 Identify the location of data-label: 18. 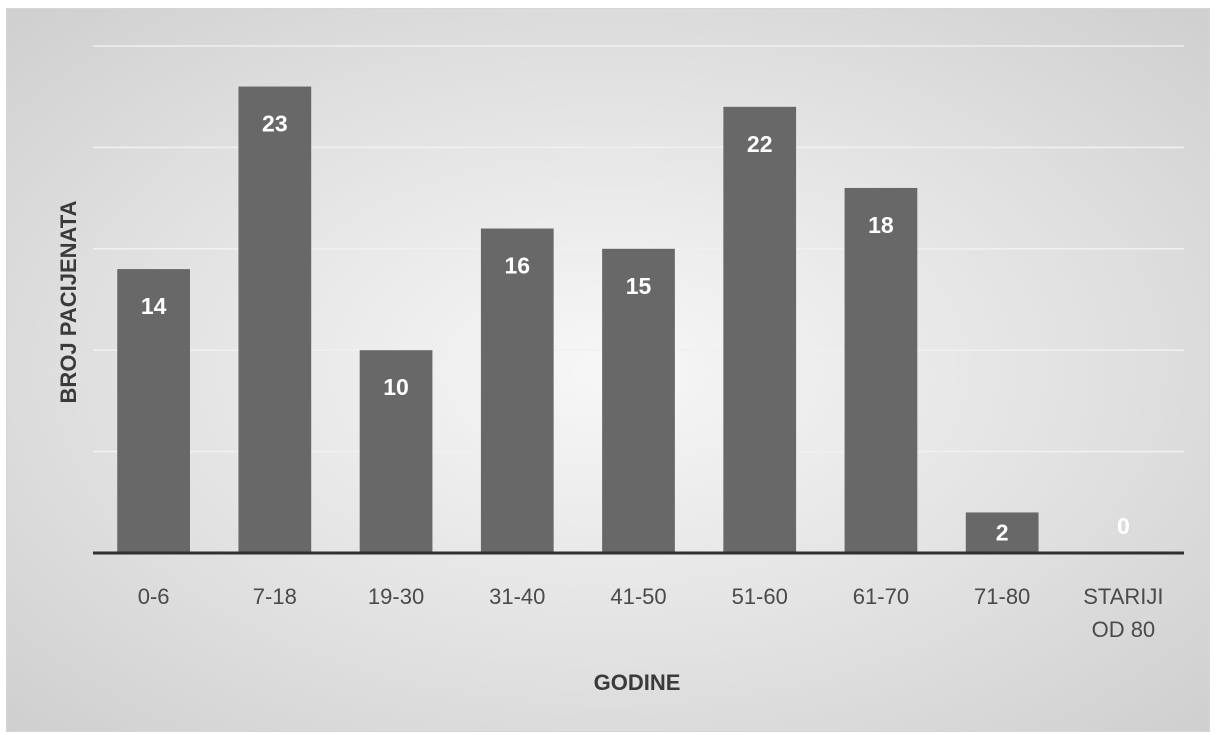
(881, 225).